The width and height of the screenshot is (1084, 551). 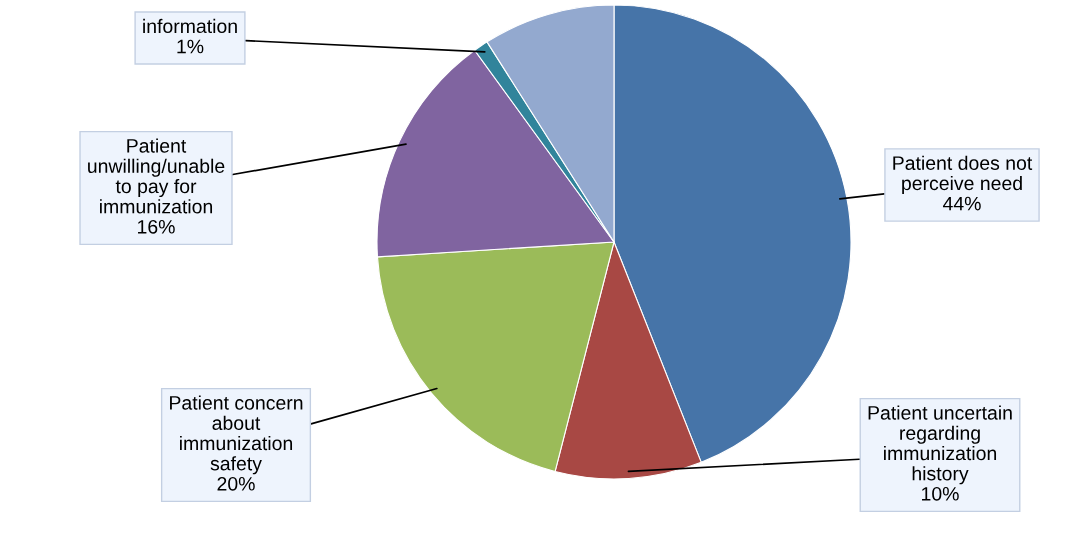 What do you see at coordinates (236, 483) in the screenshot?
I see `data-label: 20%` at bounding box center [236, 483].